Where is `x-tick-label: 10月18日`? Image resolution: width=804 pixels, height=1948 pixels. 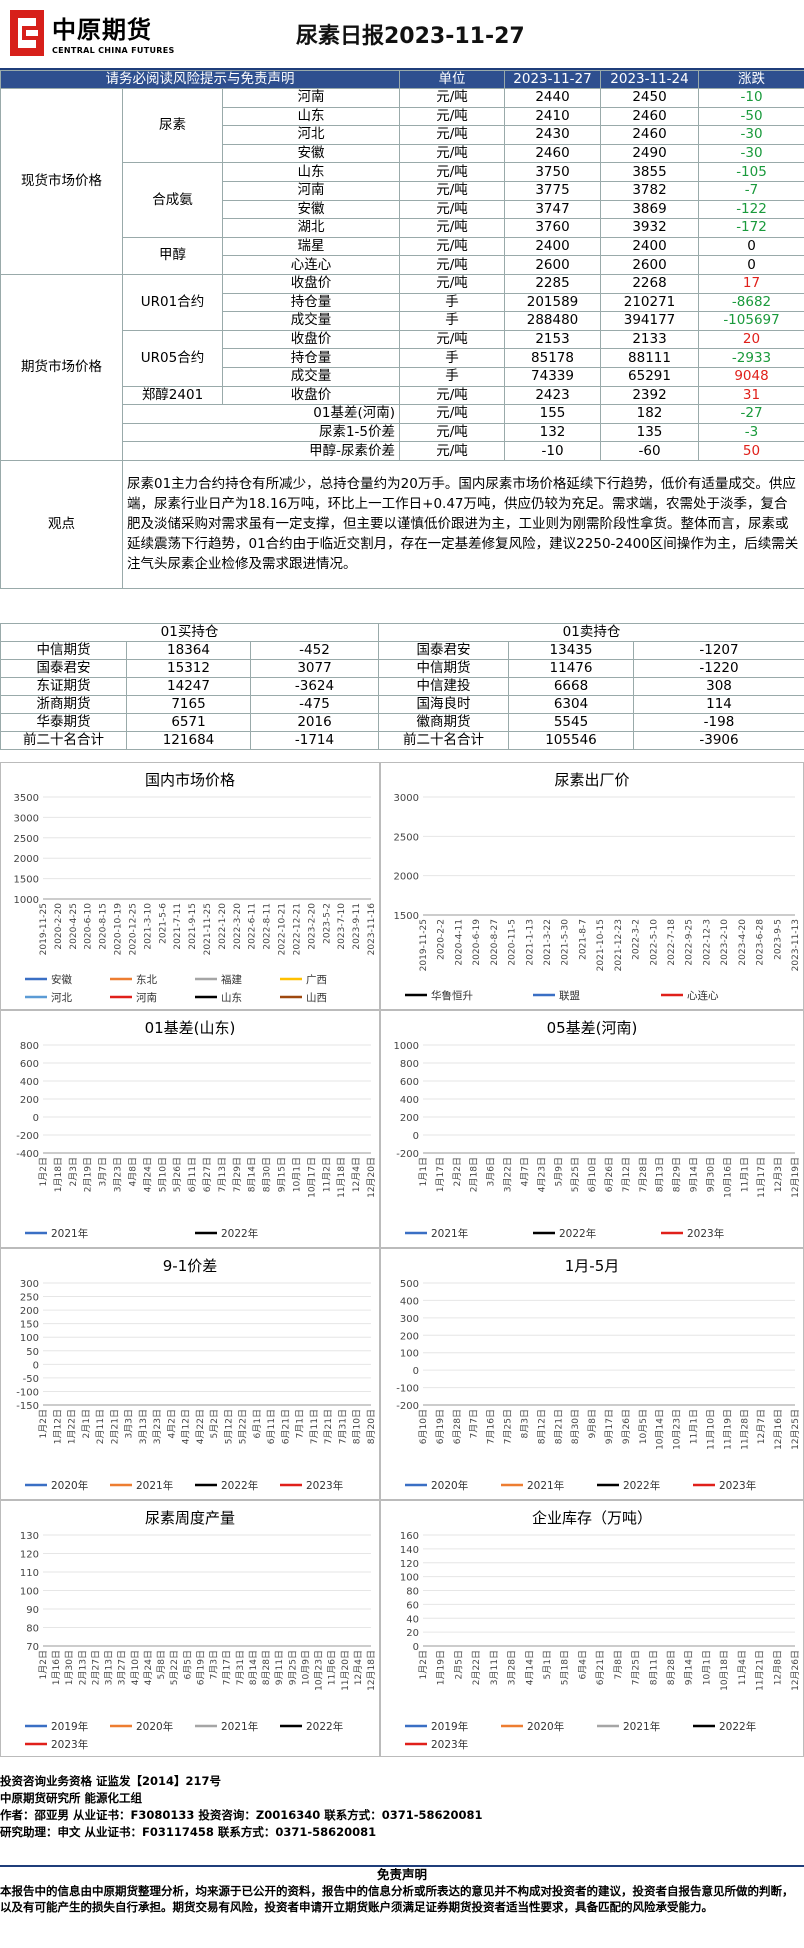
x-tick-label: 10月18日 is located at coordinates (724, 1670).